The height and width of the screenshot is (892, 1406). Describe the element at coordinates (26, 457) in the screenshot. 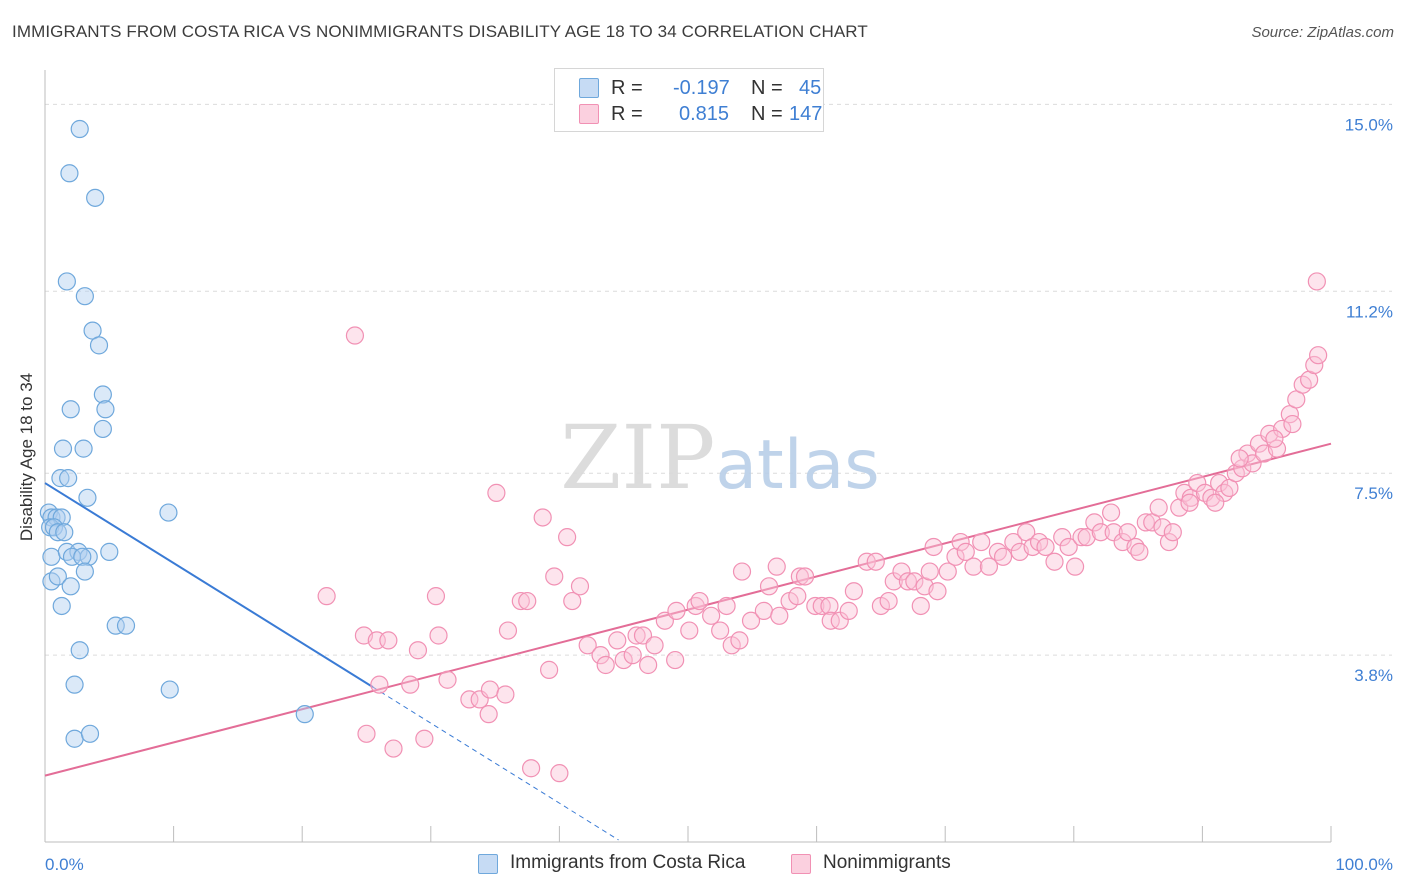

I see `y-axis-label: Disability Age 18 to 34` at that location.